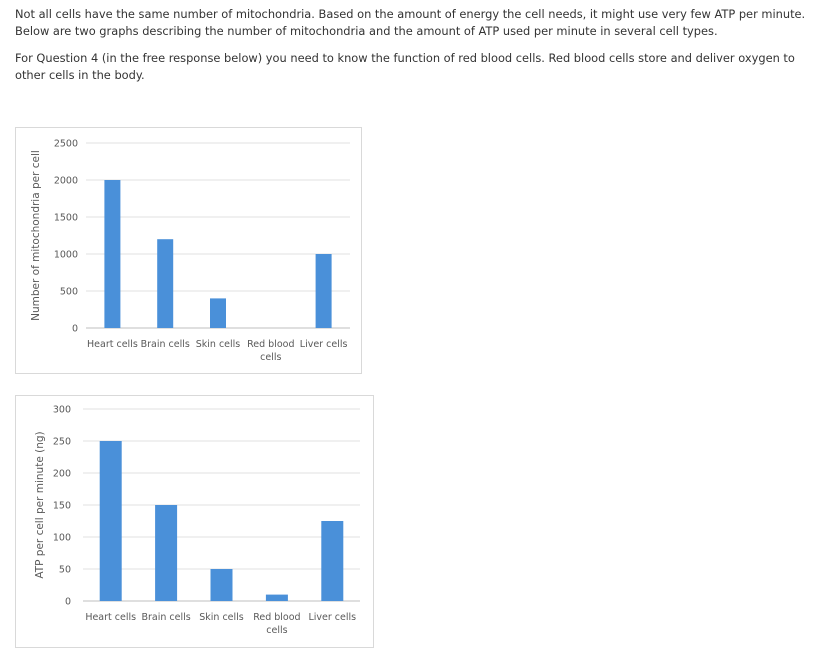 The image size is (818, 663). I want to click on y-axis-label: Number of mitochondria per cell, so click(36, 235).